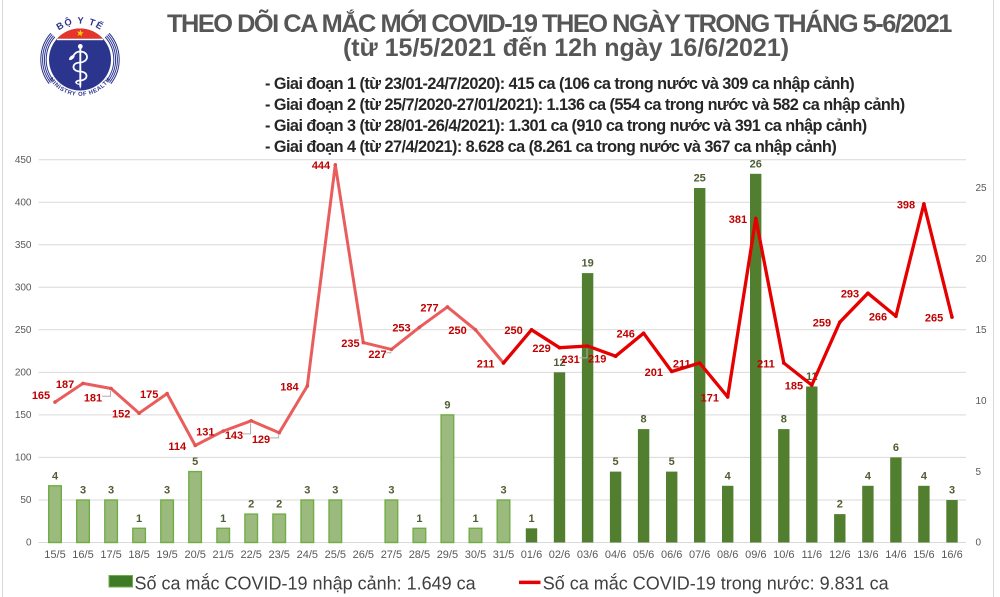 The height and width of the screenshot is (597, 1000). I want to click on svg-text: 26/5, so click(363, 555).